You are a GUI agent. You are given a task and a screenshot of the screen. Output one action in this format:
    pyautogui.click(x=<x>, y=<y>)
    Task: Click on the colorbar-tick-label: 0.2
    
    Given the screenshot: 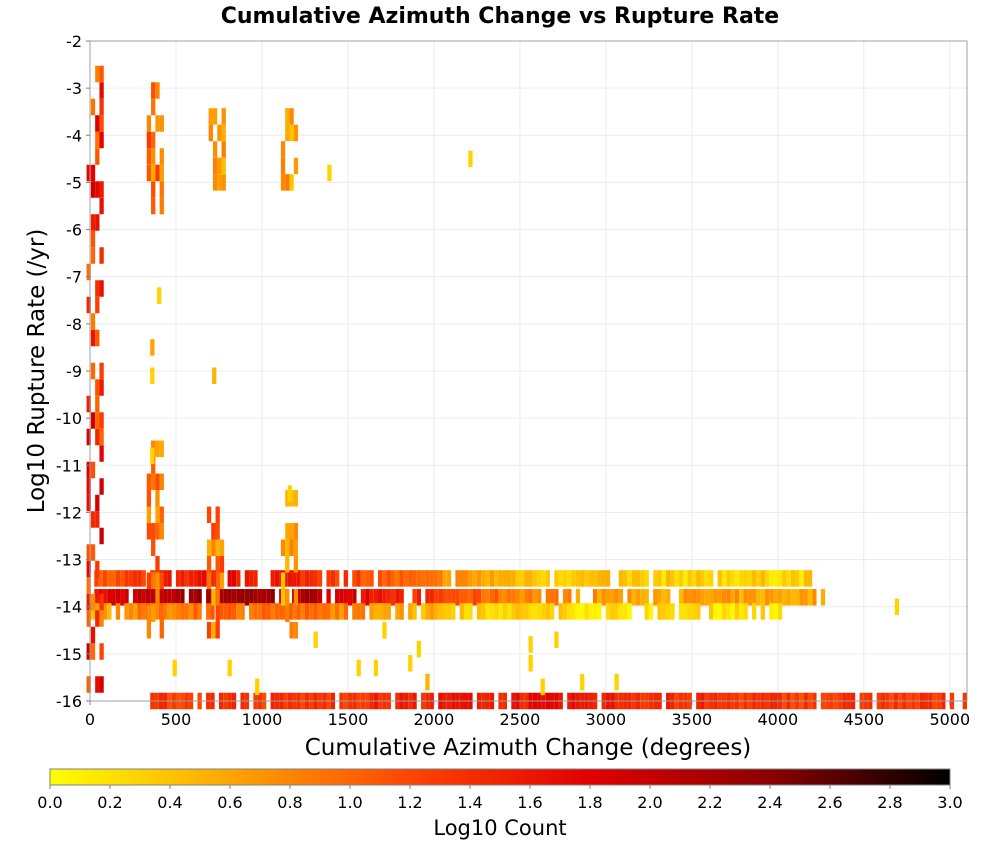 What is the action you would take?
    pyautogui.click(x=109, y=802)
    